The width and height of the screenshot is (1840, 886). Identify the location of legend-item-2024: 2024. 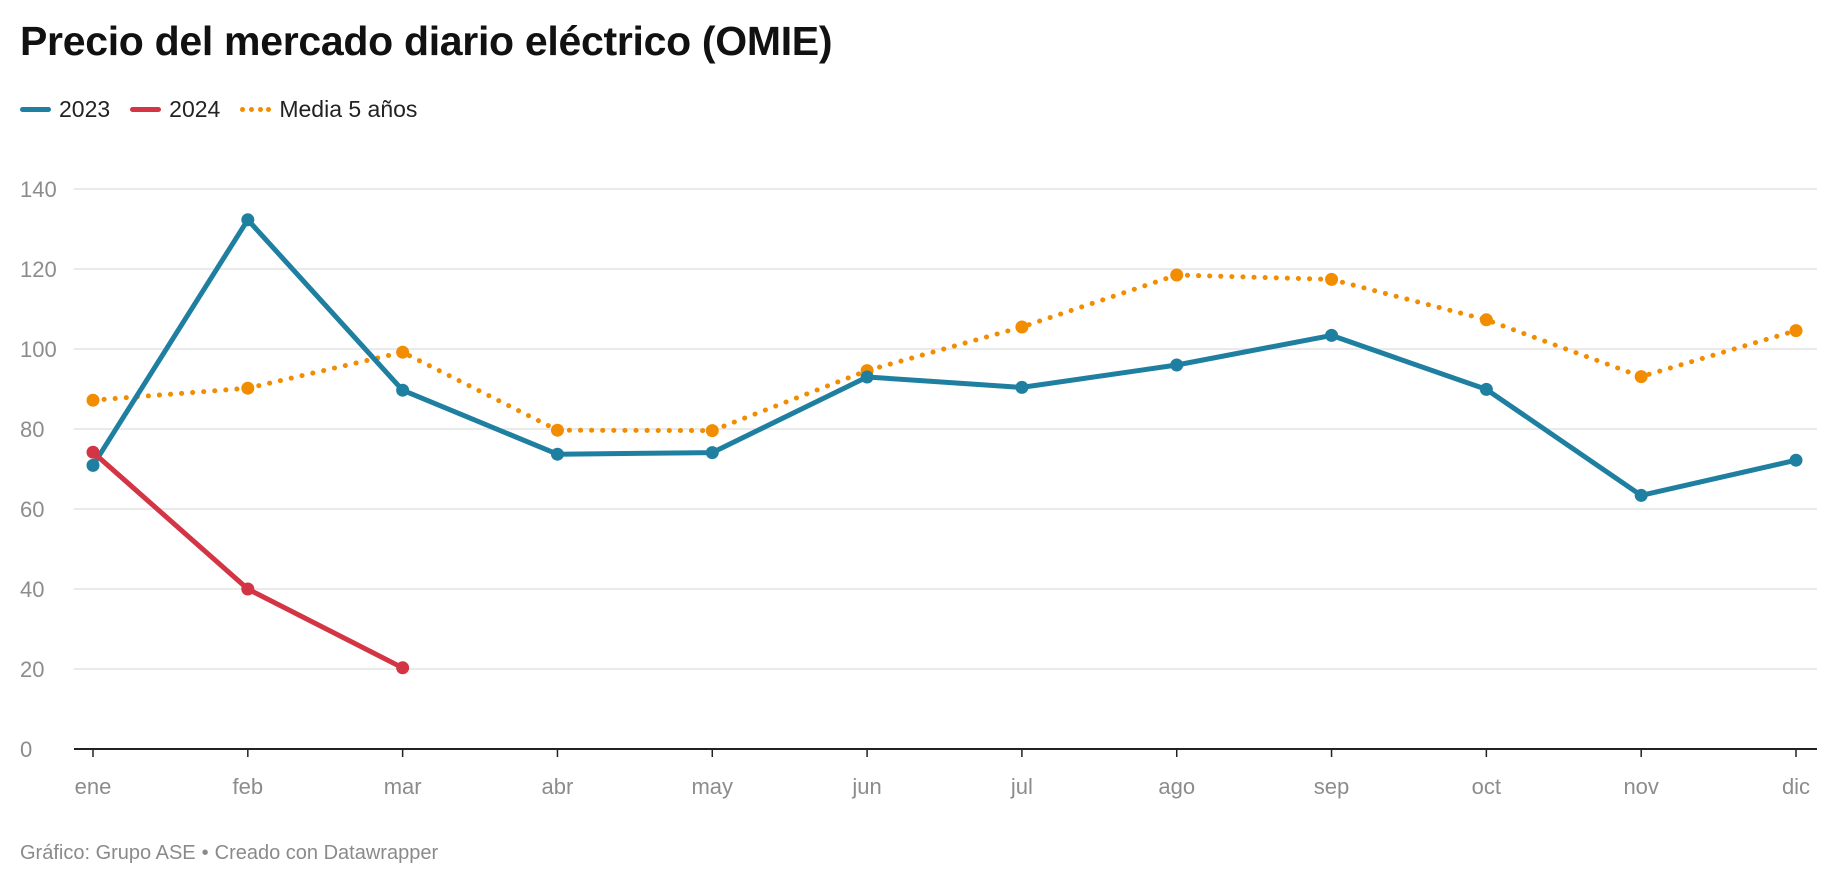
(175, 109).